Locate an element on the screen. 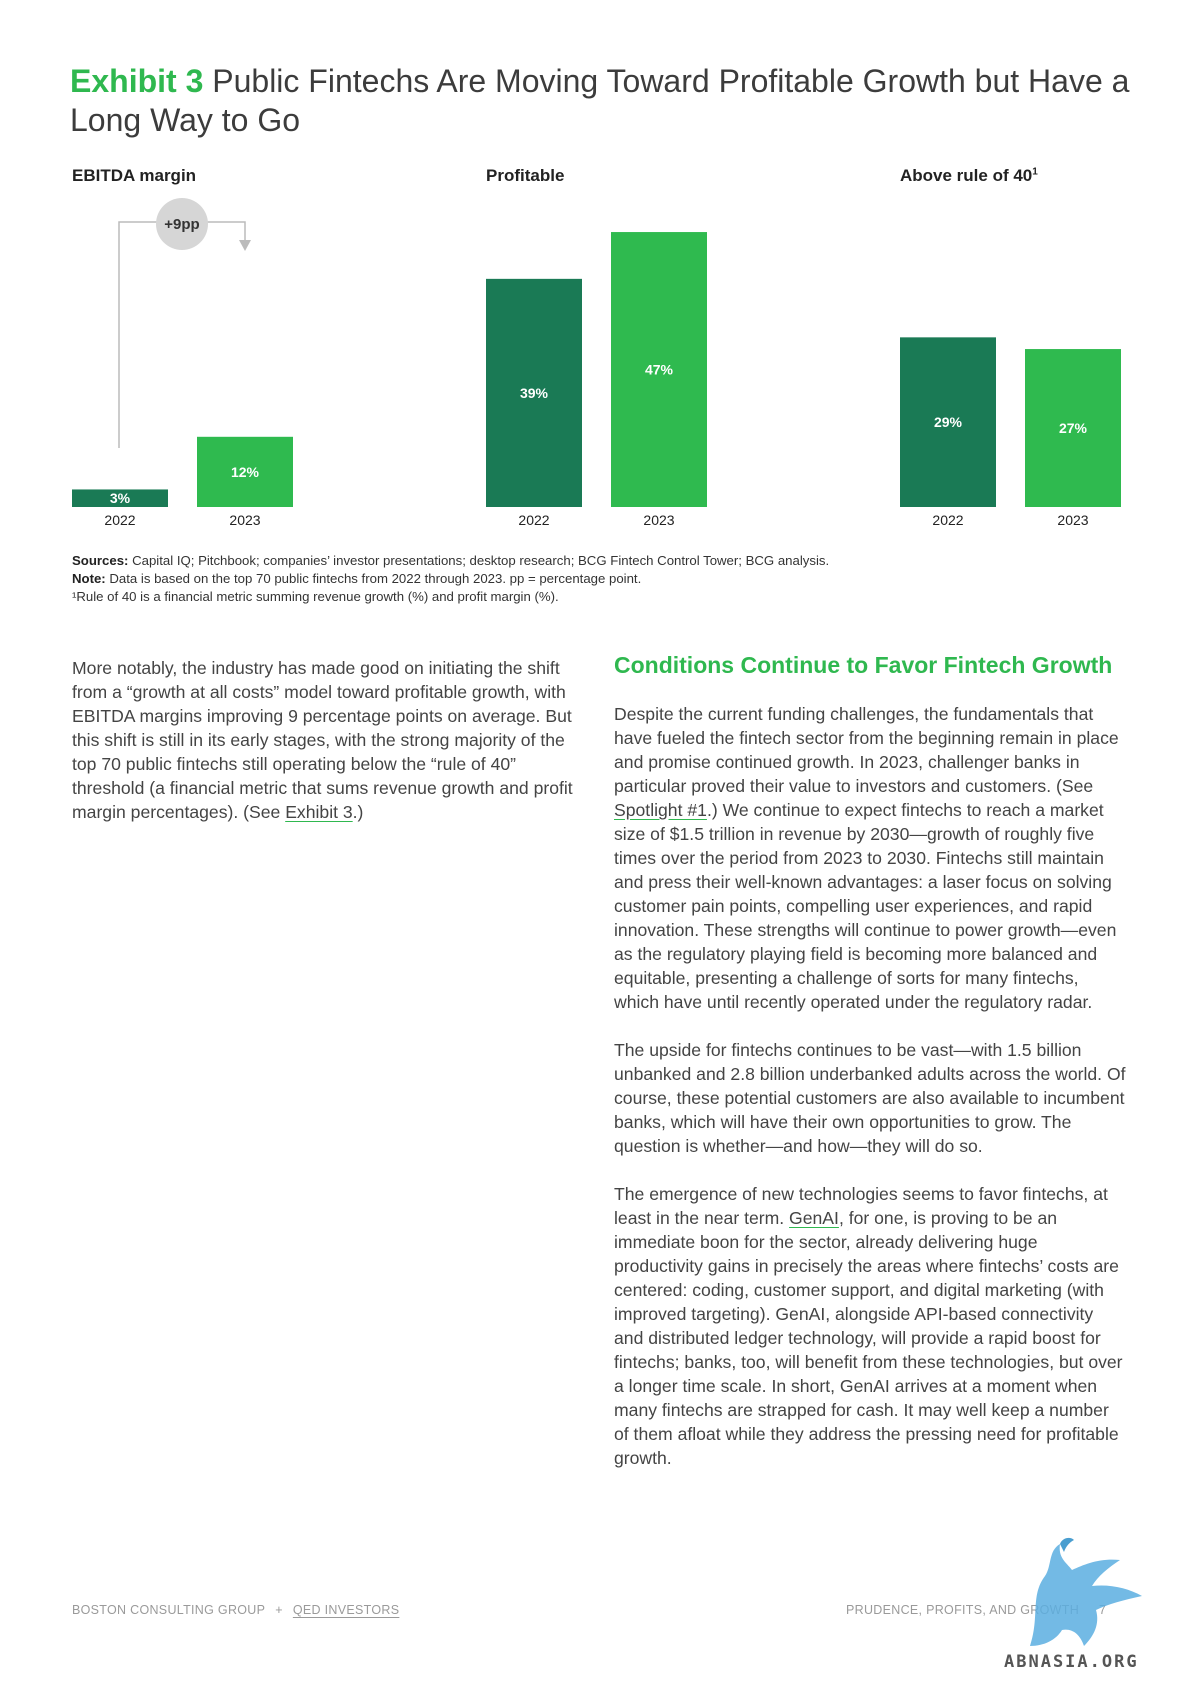 The width and height of the screenshot is (1191, 1684). pp-annotation: +9pp is located at coordinates (184, 323).